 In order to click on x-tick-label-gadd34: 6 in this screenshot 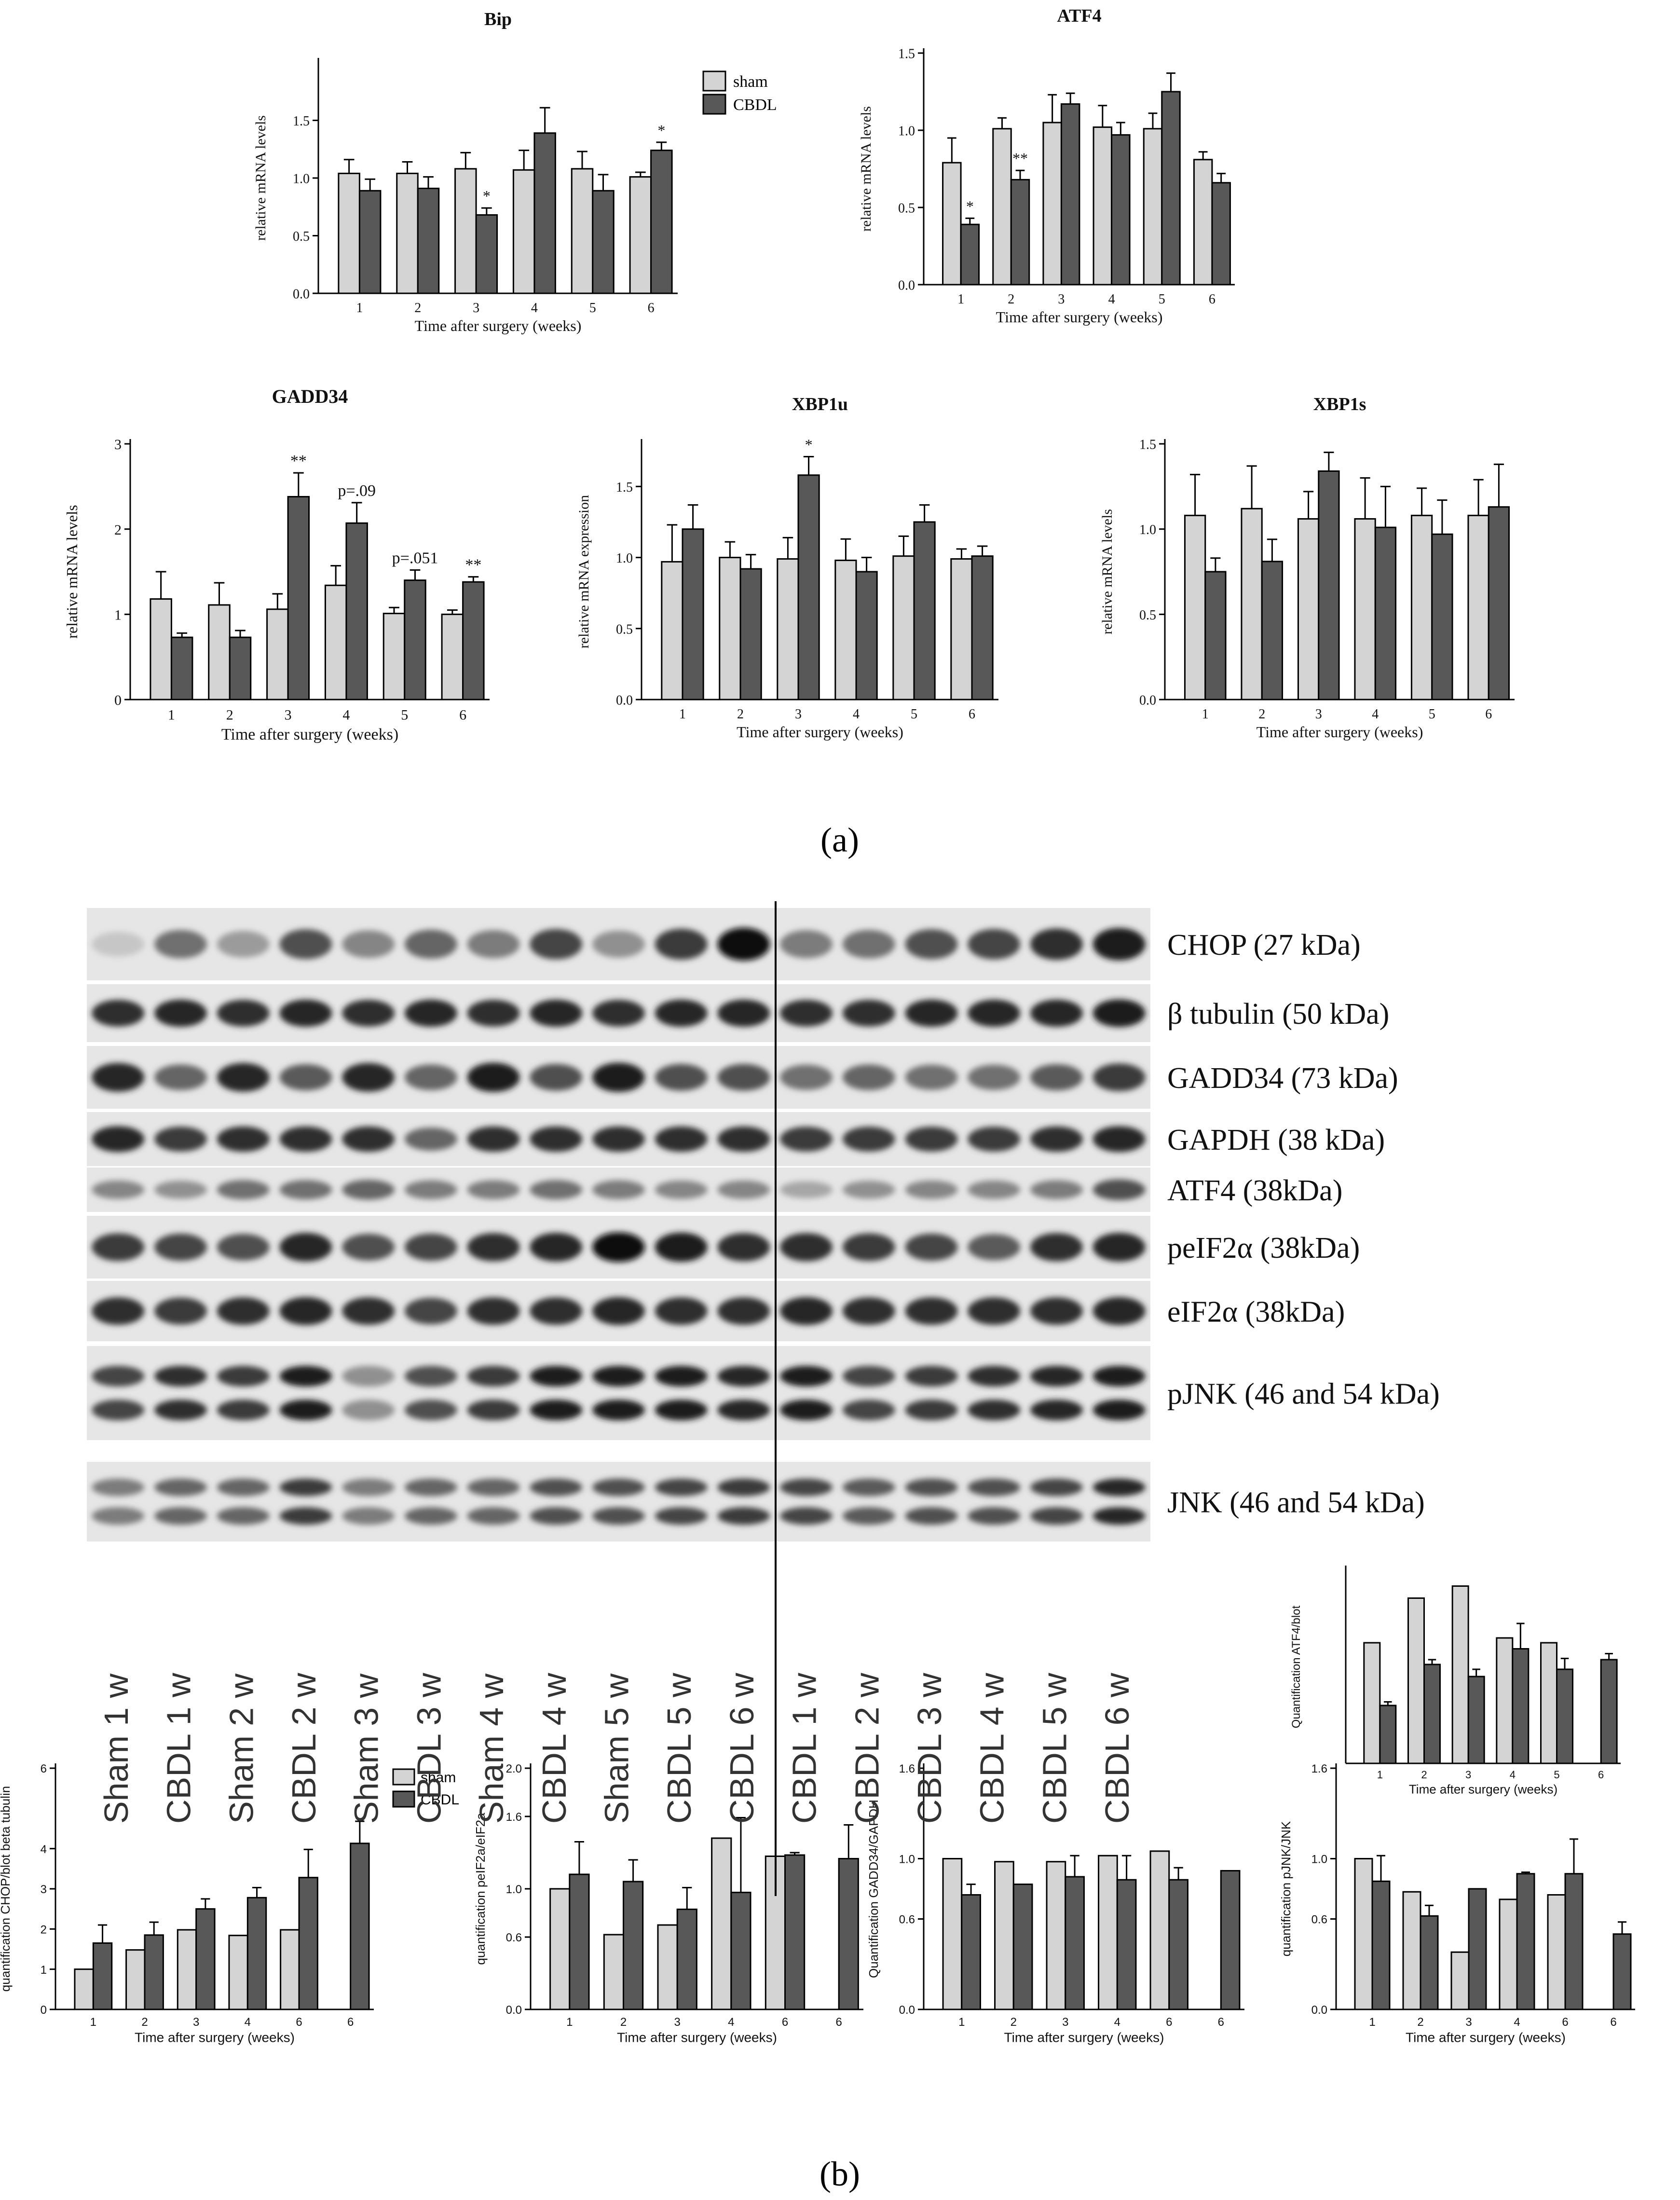, I will do `click(462, 715)`.